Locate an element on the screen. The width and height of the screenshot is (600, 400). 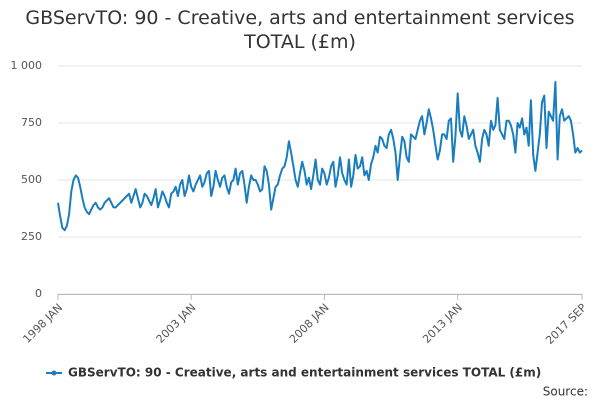
x-tick-label: 2013 JAN is located at coordinates (442, 323).